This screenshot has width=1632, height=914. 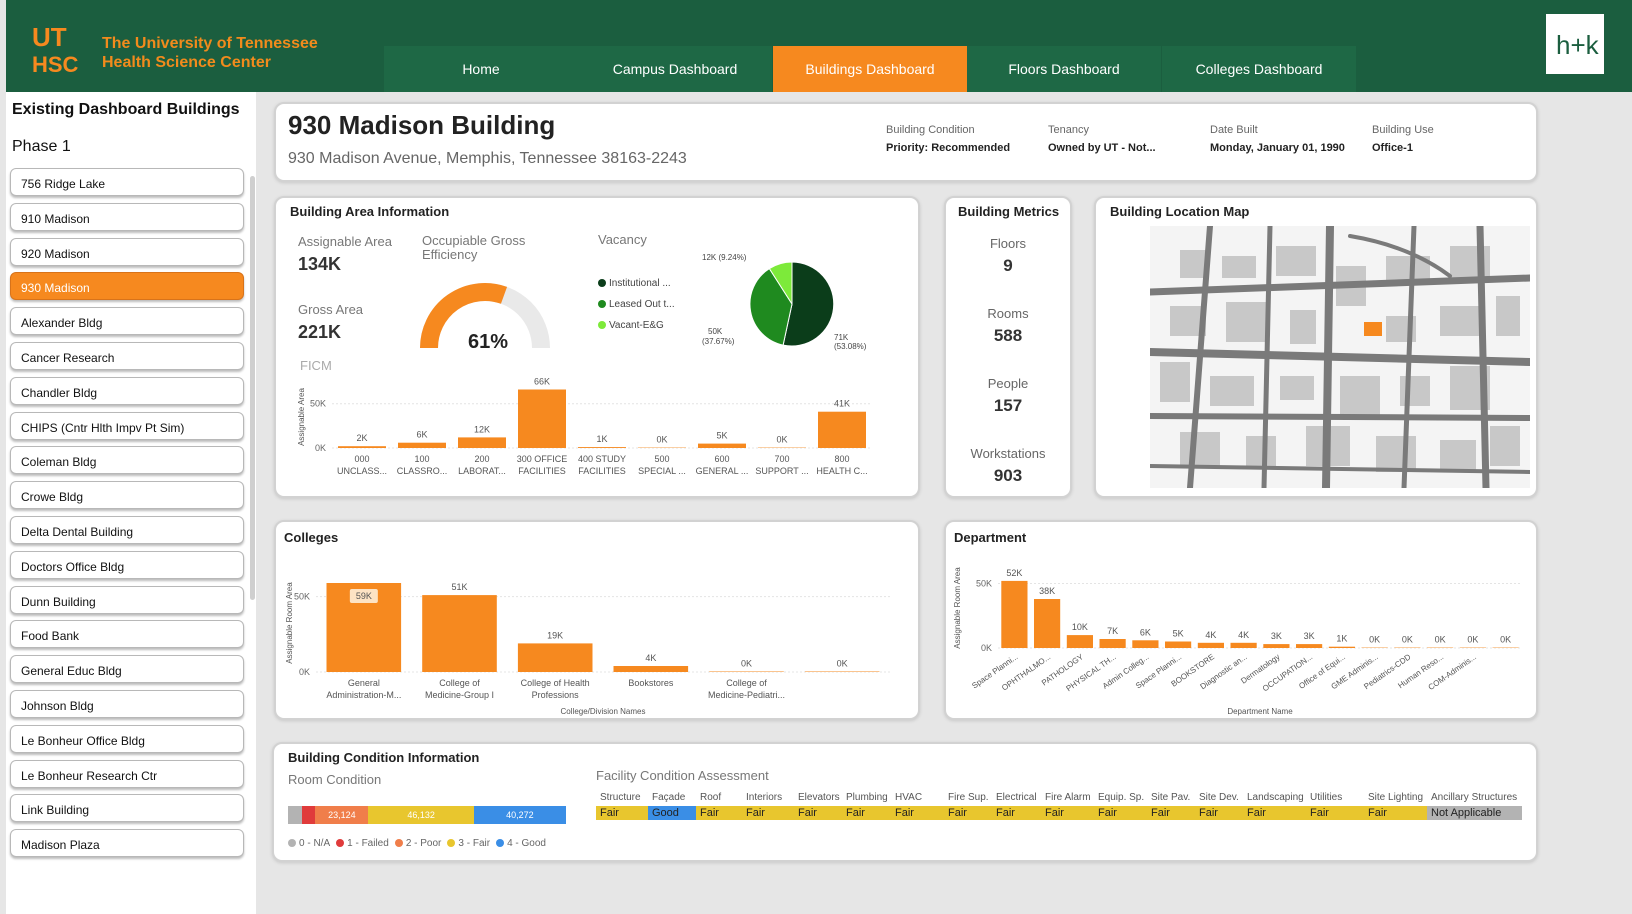 I want to click on data-label: 5K, so click(x=721, y=436).